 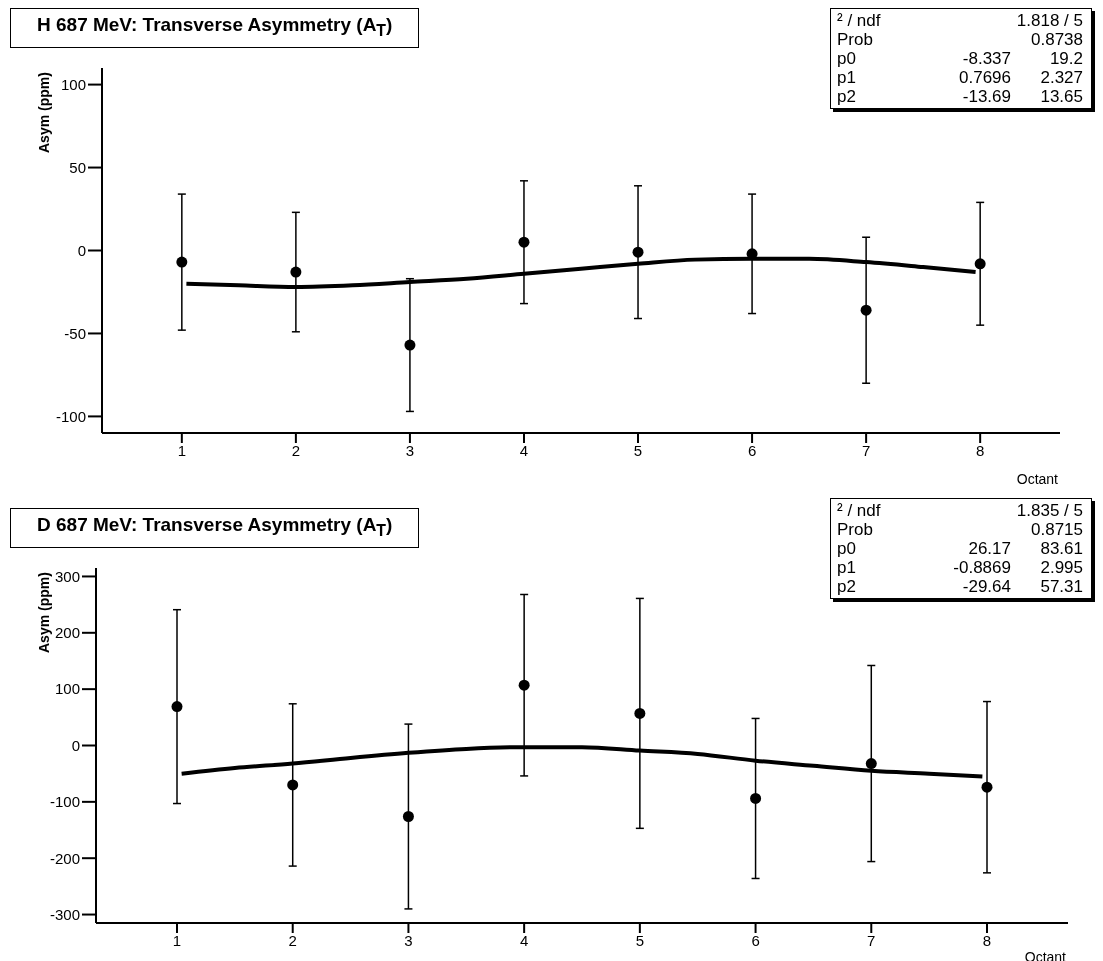 I want to click on y-tick-label: -200, so click(x=64, y=858).